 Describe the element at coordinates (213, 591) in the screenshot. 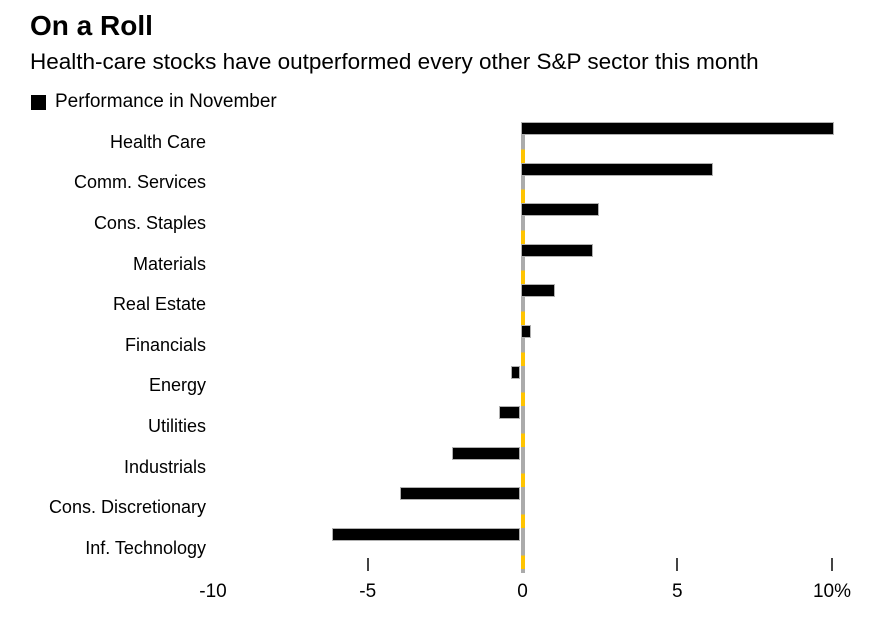

I see `axis-tick-label: -10` at that location.